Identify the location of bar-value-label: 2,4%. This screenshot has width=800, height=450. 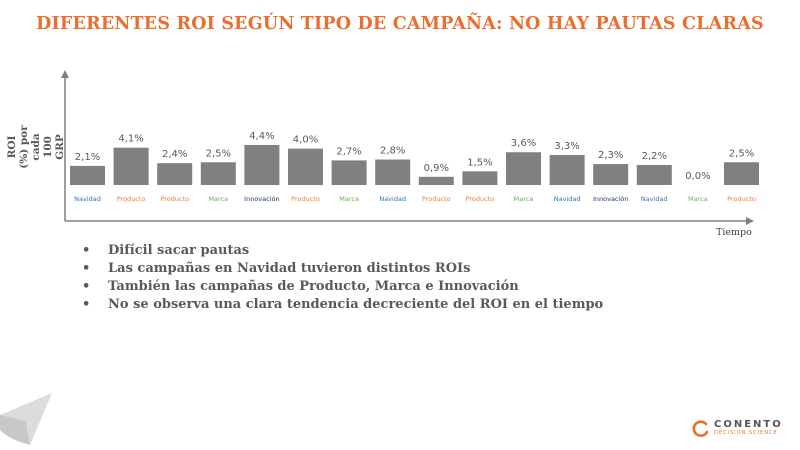
(174, 154).